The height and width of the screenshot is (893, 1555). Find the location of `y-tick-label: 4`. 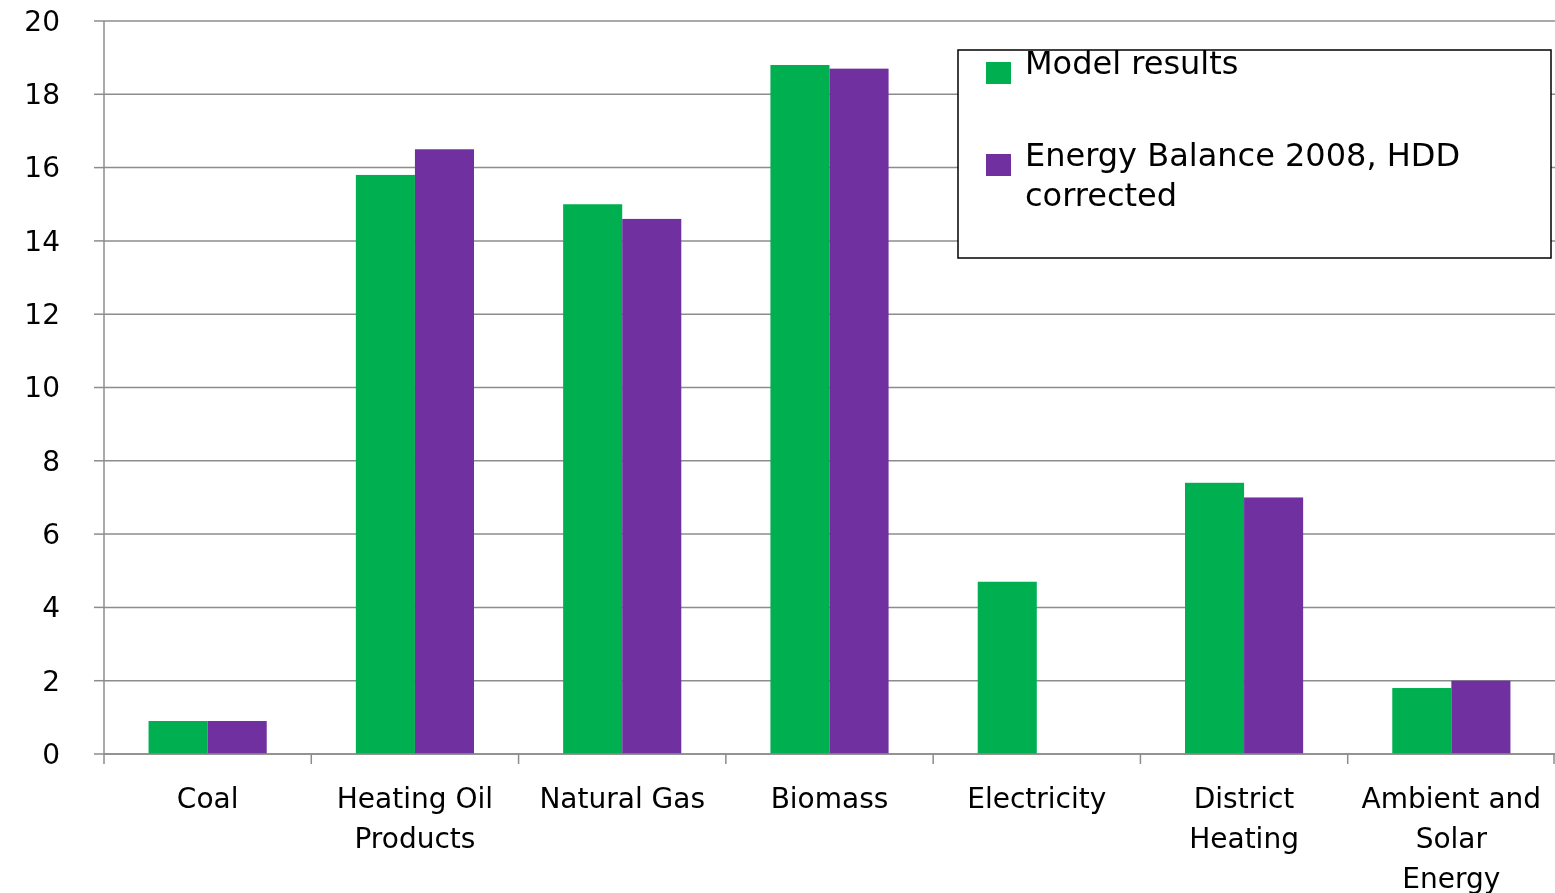

y-tick-label: 4 is located at coordinates (51, 608).